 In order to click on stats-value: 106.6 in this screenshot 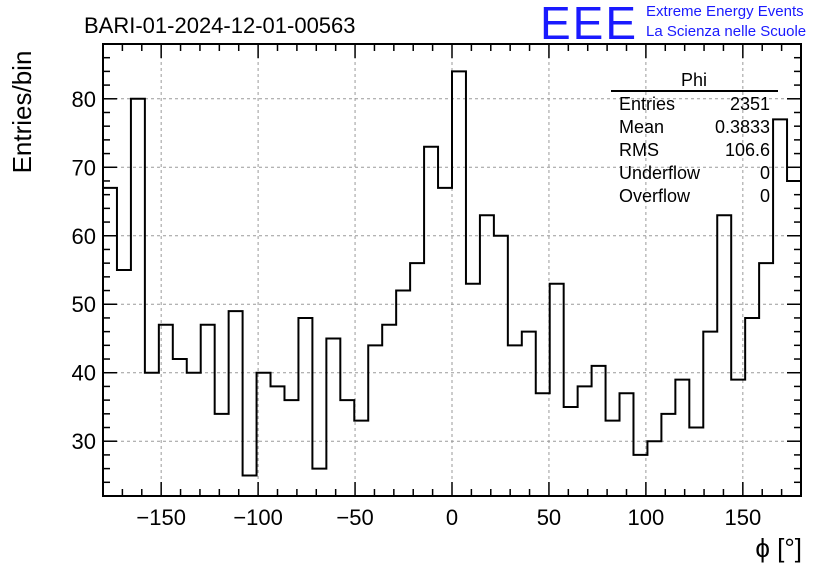, I will do `click(747, 150)`.